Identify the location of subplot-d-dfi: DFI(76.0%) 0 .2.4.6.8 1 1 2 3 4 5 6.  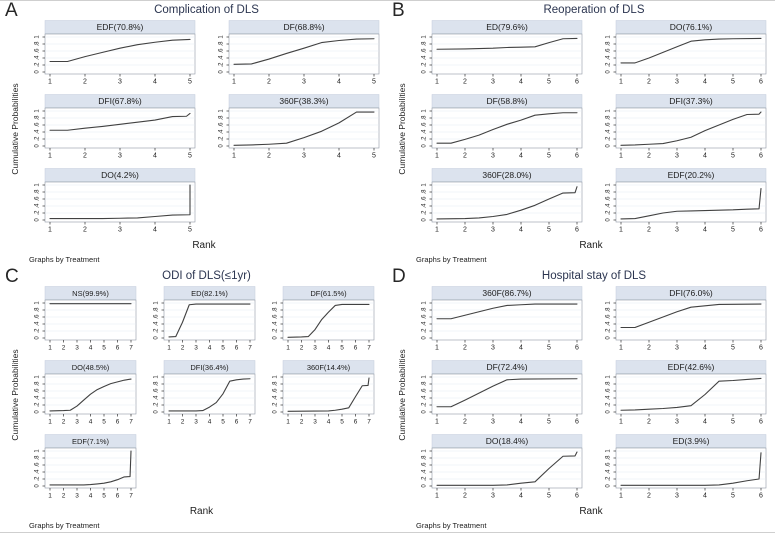
(683, 321).